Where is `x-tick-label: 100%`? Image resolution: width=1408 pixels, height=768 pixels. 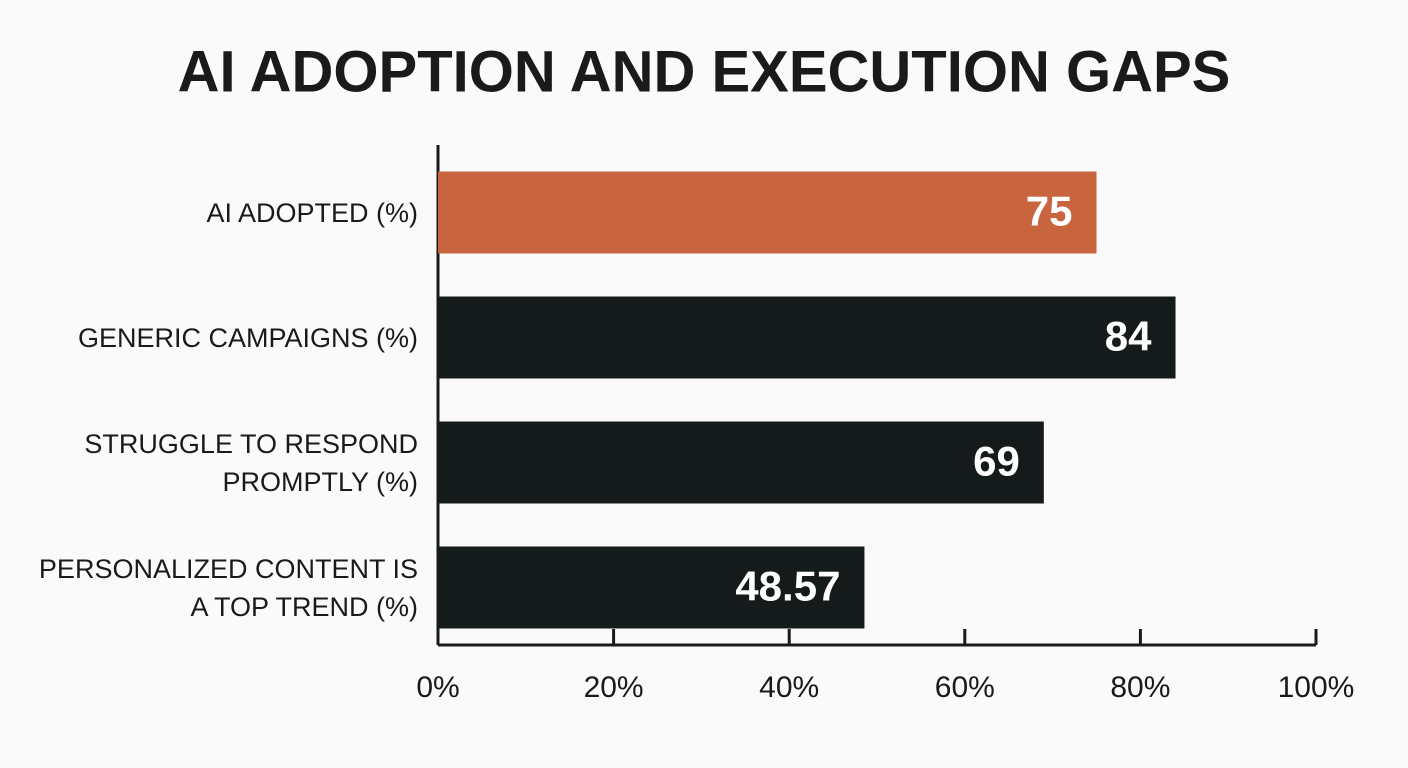 x-tick-label: 100% is located at coordinates (1316, 687).